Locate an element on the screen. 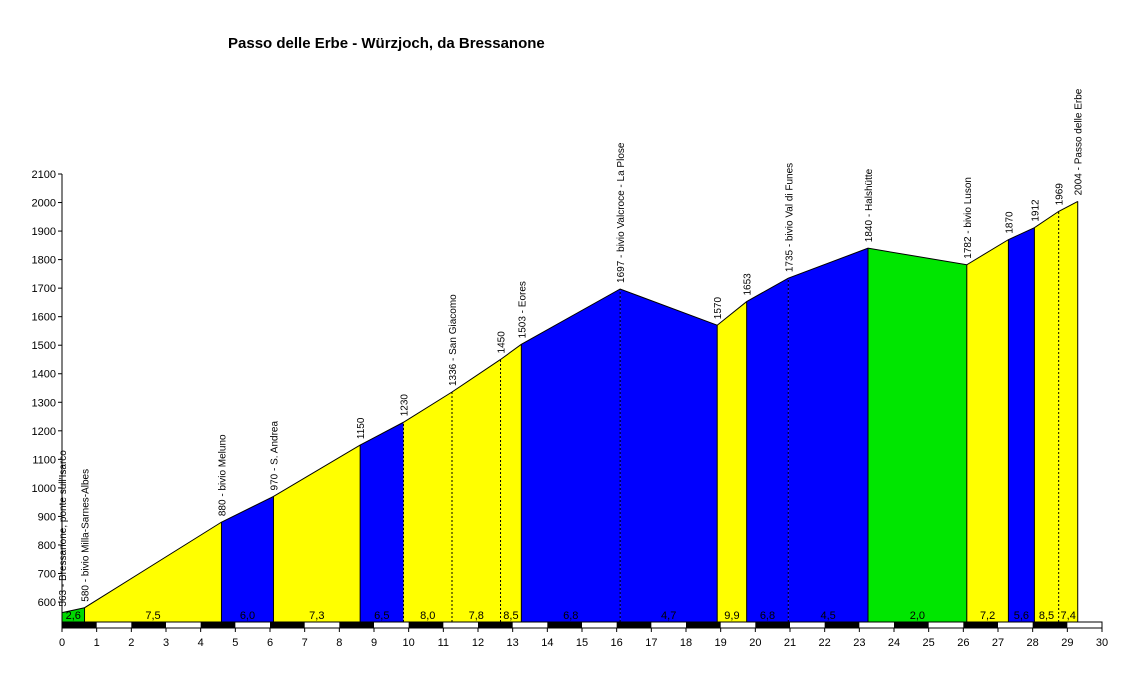  x-tick-label-8: 8 is located at coordinates (339, 643).